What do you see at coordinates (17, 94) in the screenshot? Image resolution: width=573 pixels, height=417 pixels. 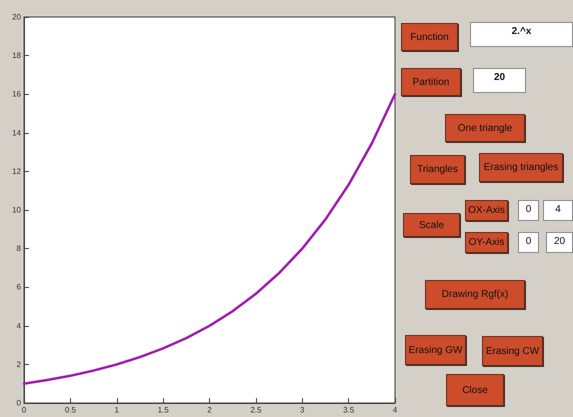 I see `y-tick-label: 16` at bounding box center [17, 94].